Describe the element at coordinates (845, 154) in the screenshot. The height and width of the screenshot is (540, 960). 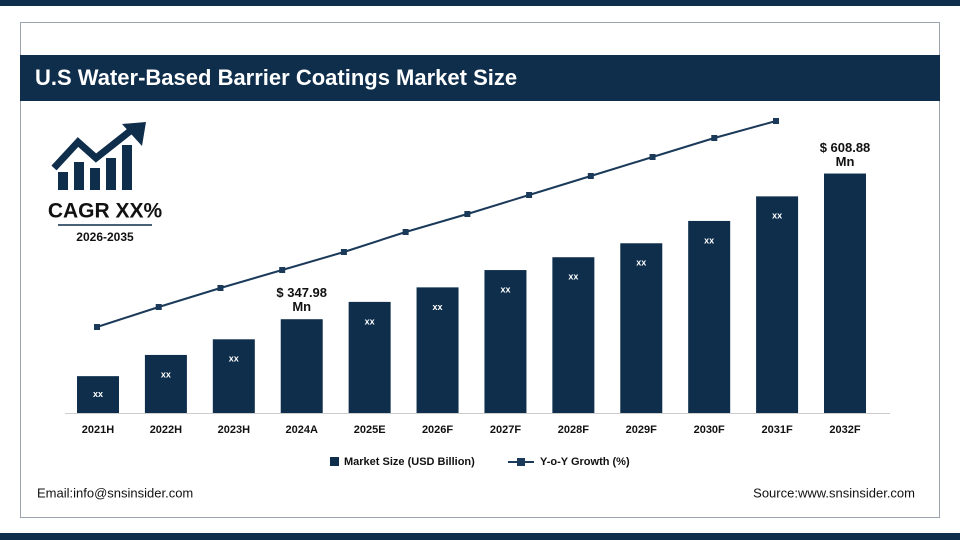
I see `value-label: $ 608.88 Mn` at that location.